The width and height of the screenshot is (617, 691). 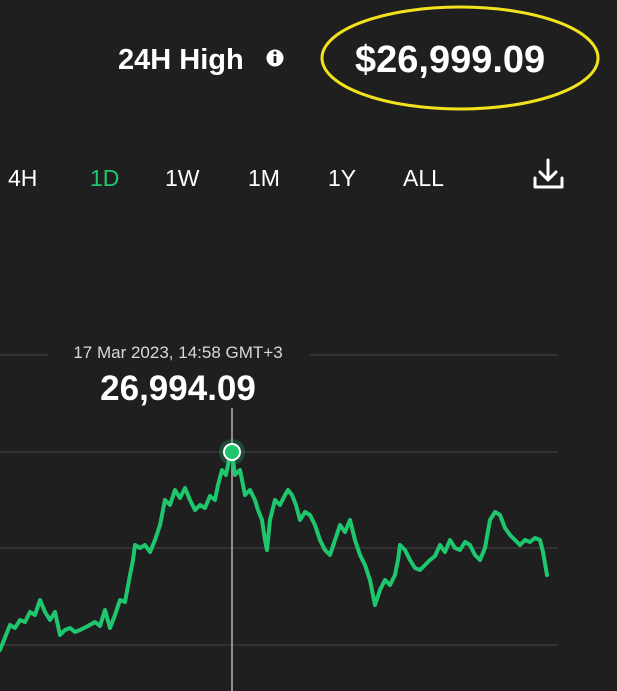 I want to click on range-tab: 1W, so click(x=182, y=178).